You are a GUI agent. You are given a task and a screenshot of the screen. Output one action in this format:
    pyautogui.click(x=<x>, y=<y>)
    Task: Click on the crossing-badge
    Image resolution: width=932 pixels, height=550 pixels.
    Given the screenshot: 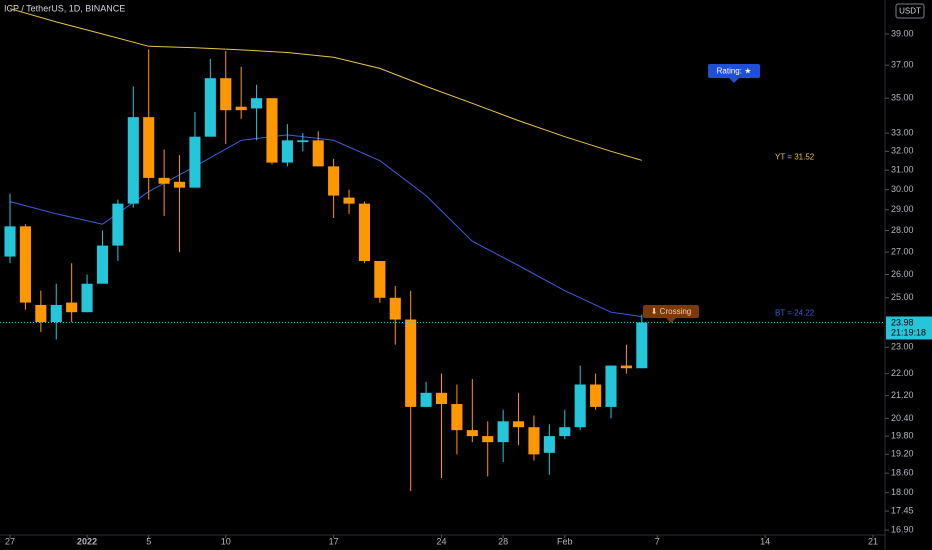 What is the action you would take?
    pyautogui.click(x=671, y=311)
    